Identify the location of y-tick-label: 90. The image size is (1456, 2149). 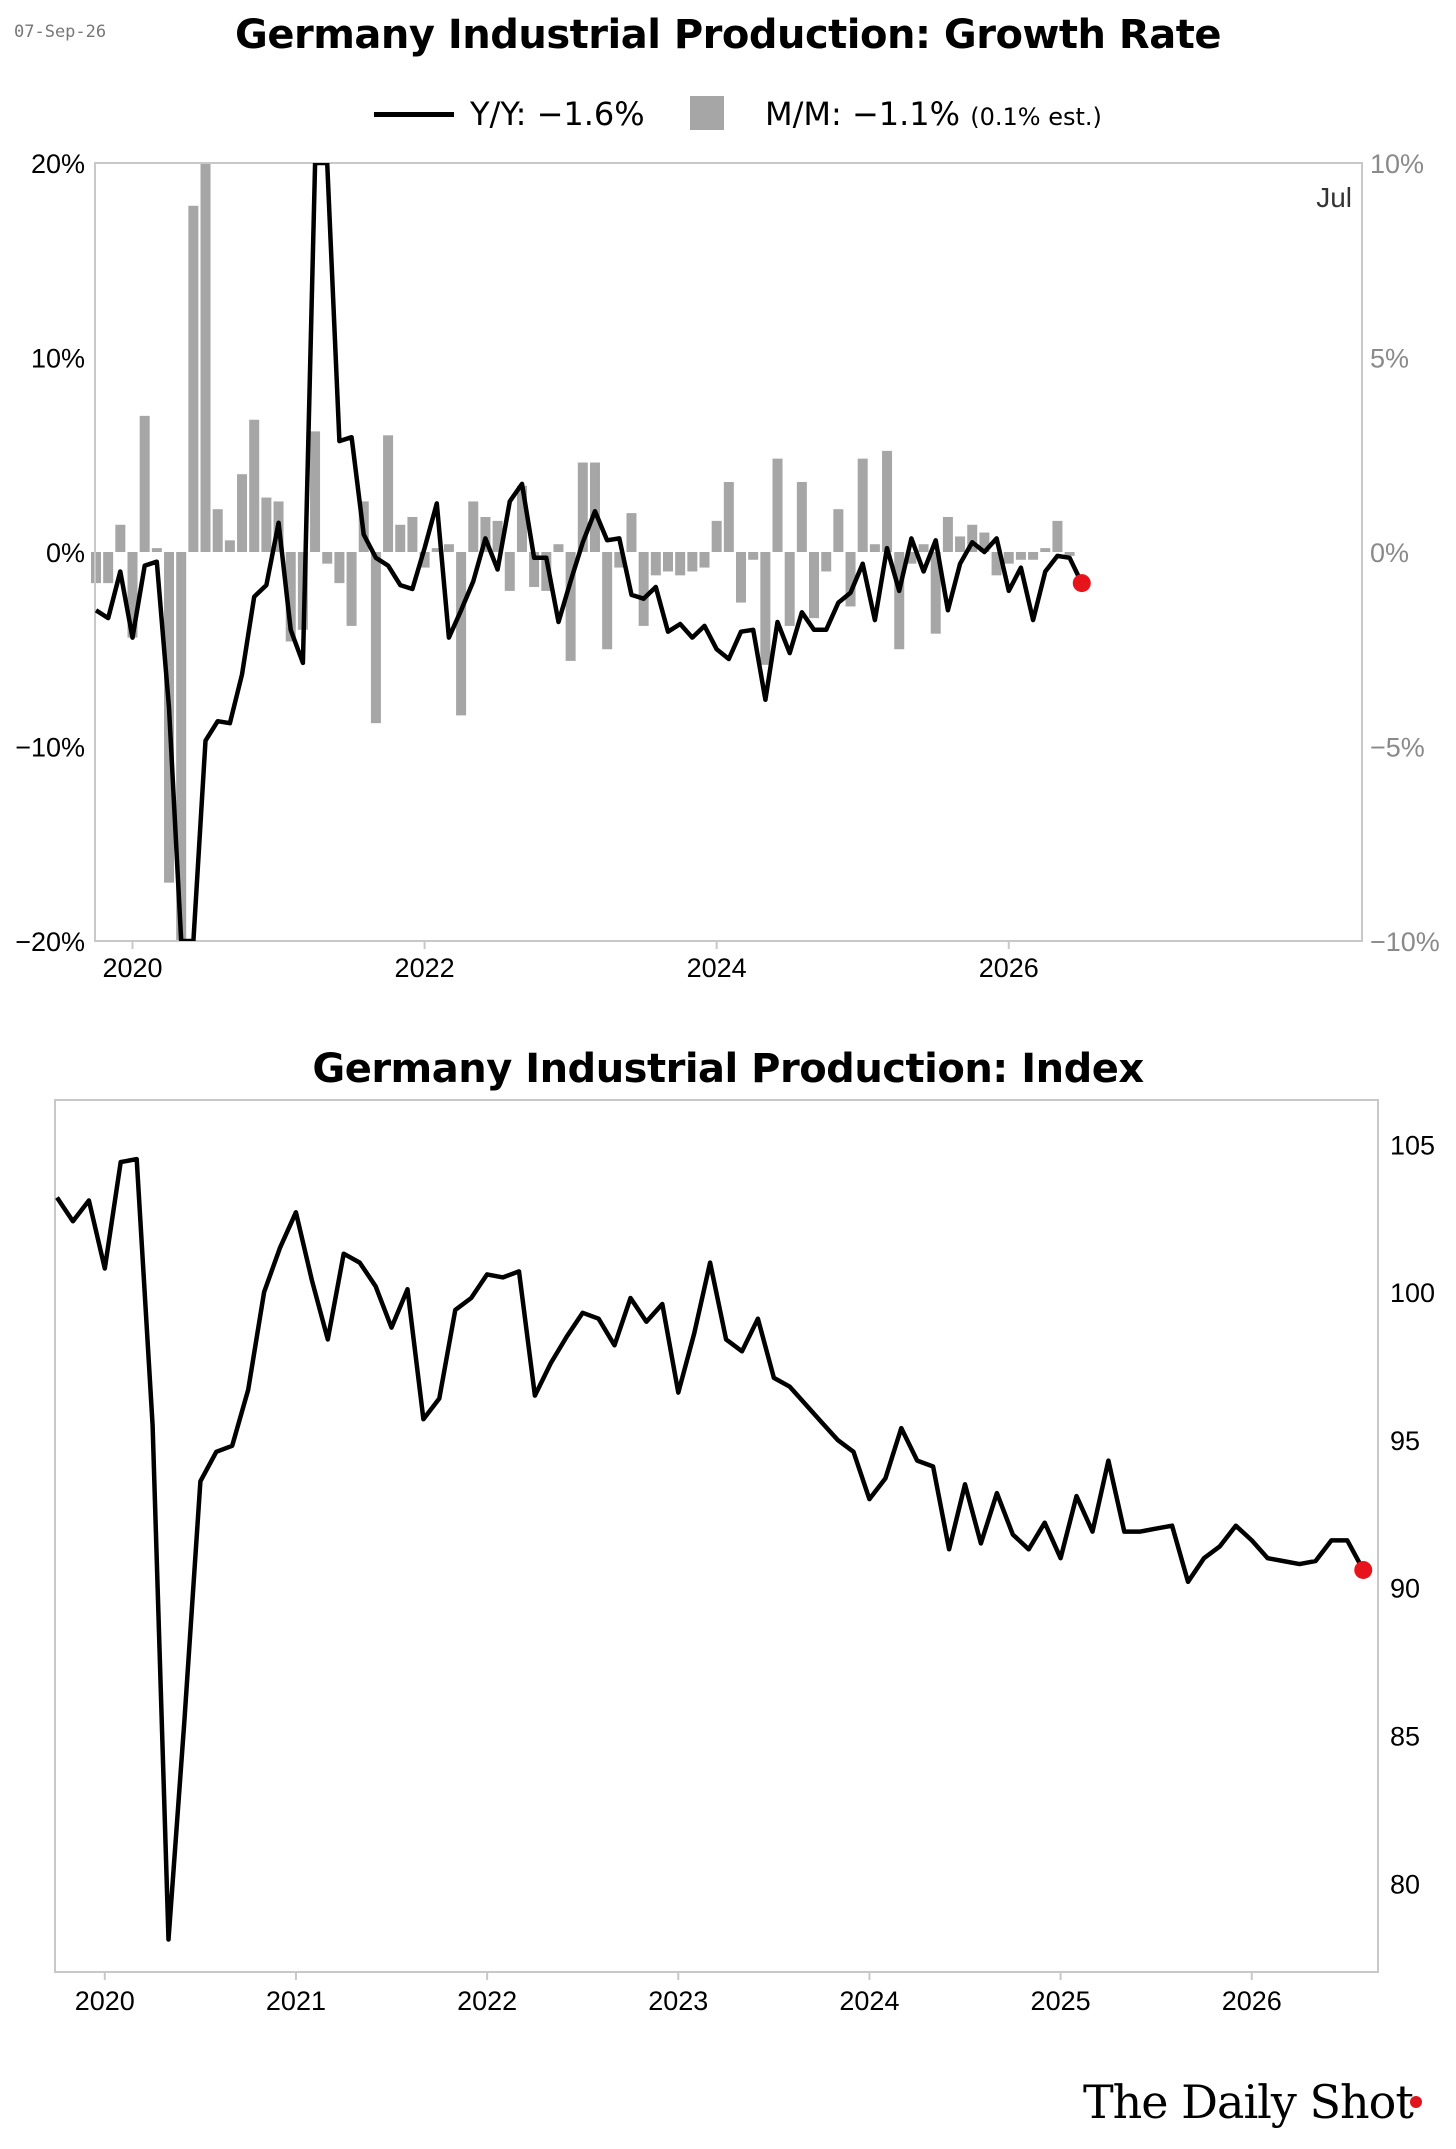
(1405, 1589).